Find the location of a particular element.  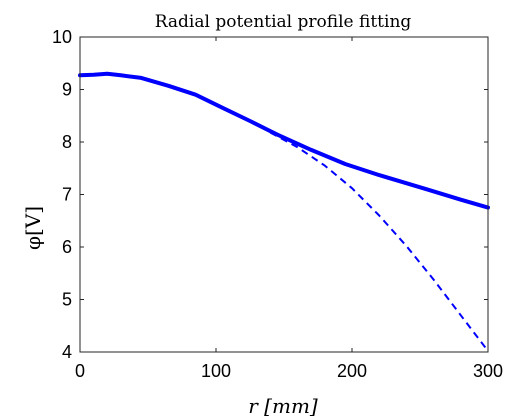

y-axis-label: φ[V] is located at coordinates (33, 228).